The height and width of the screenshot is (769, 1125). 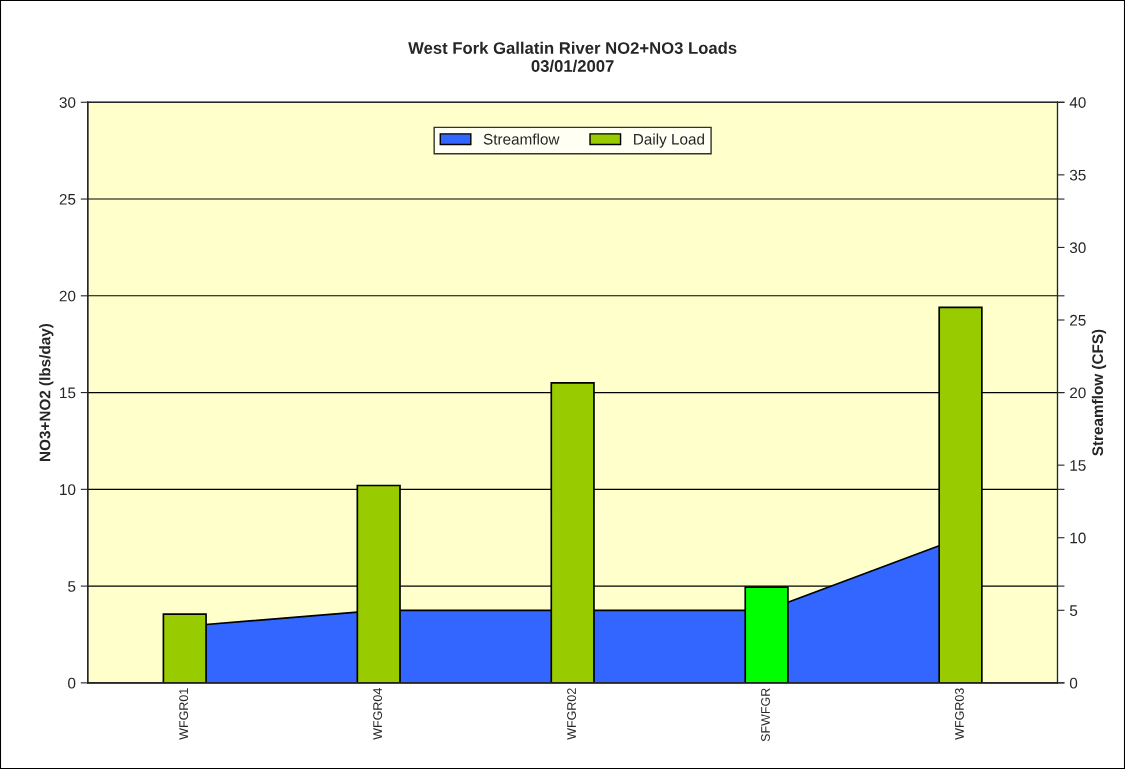 I want to click on y2-tick-label: 0, so click(x=1073, y=683).